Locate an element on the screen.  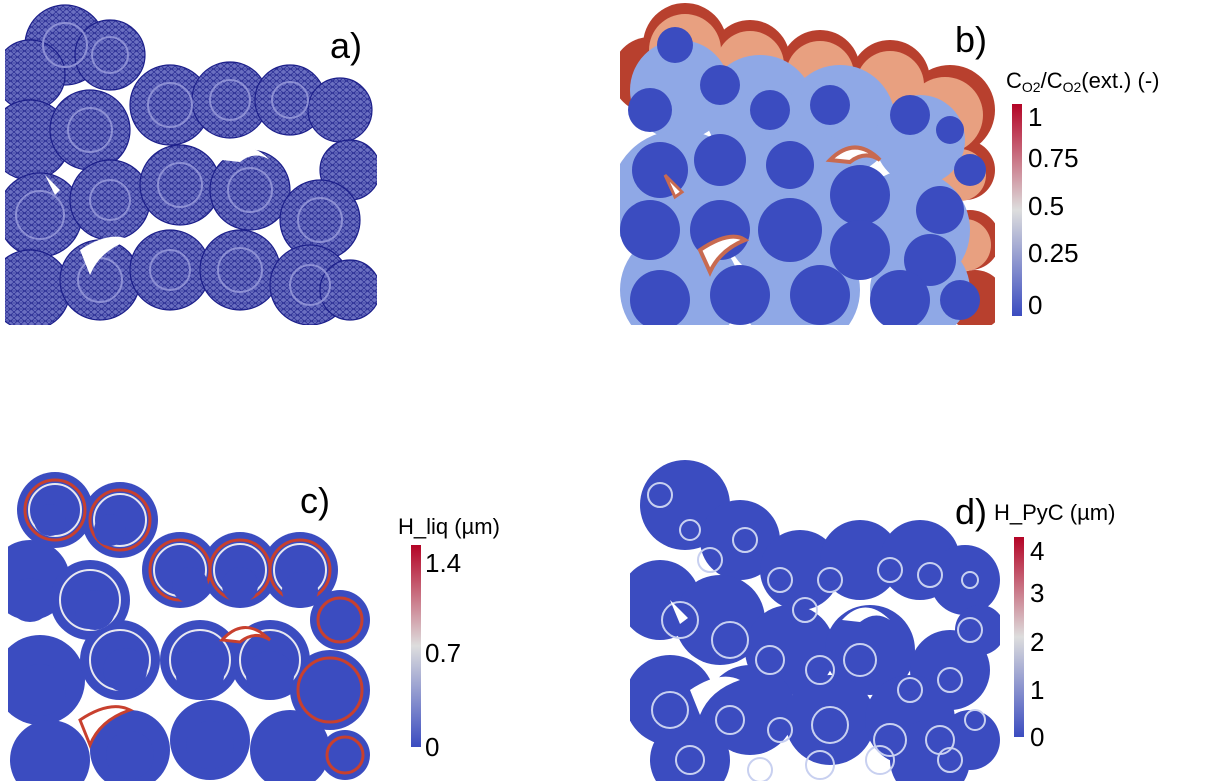
panel-a-label: a) is located at coordinates (346, 45).